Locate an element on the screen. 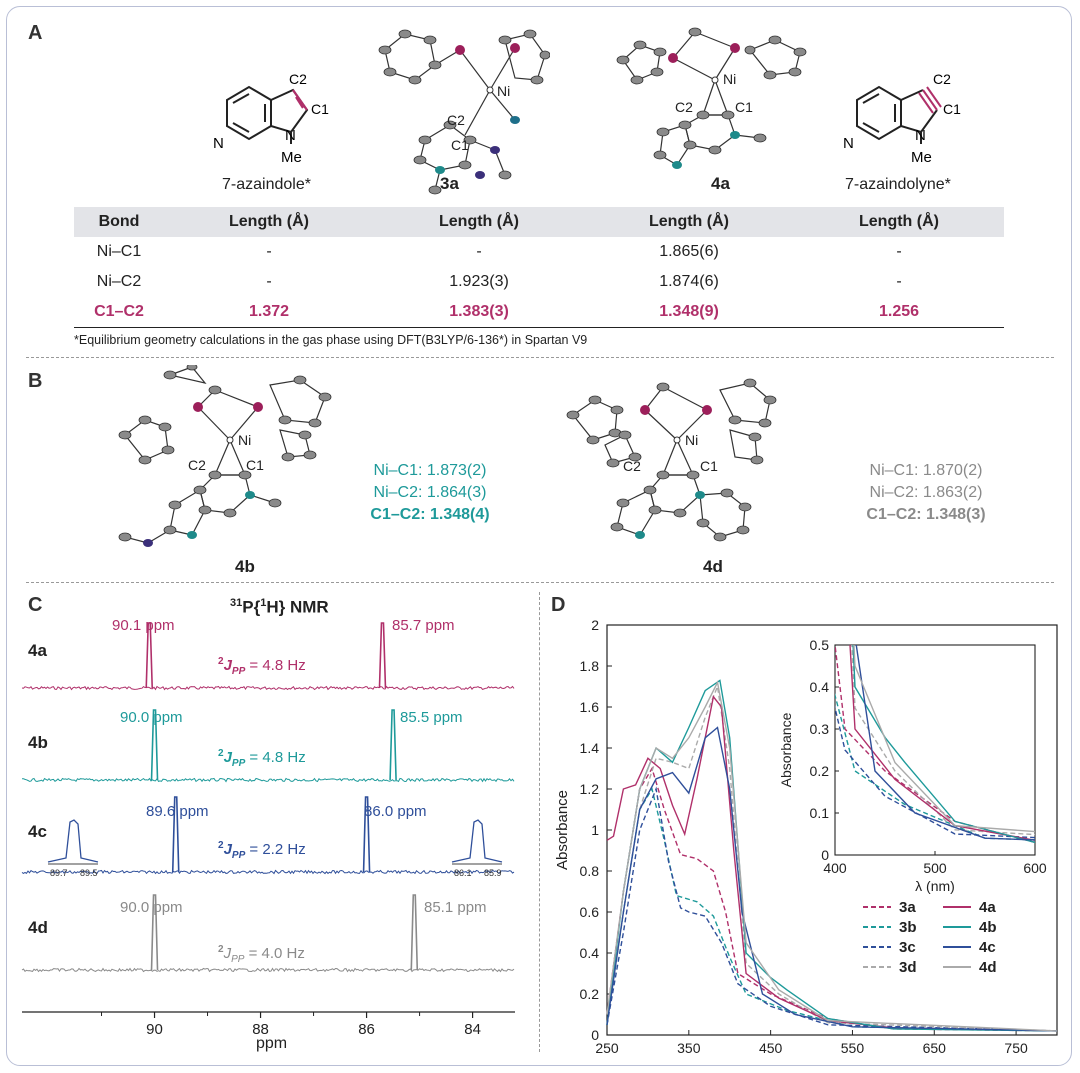 The image size is (1080, 1073). nmr-title-decoupled-isotope: 1 is located at coordinates (263, 603).